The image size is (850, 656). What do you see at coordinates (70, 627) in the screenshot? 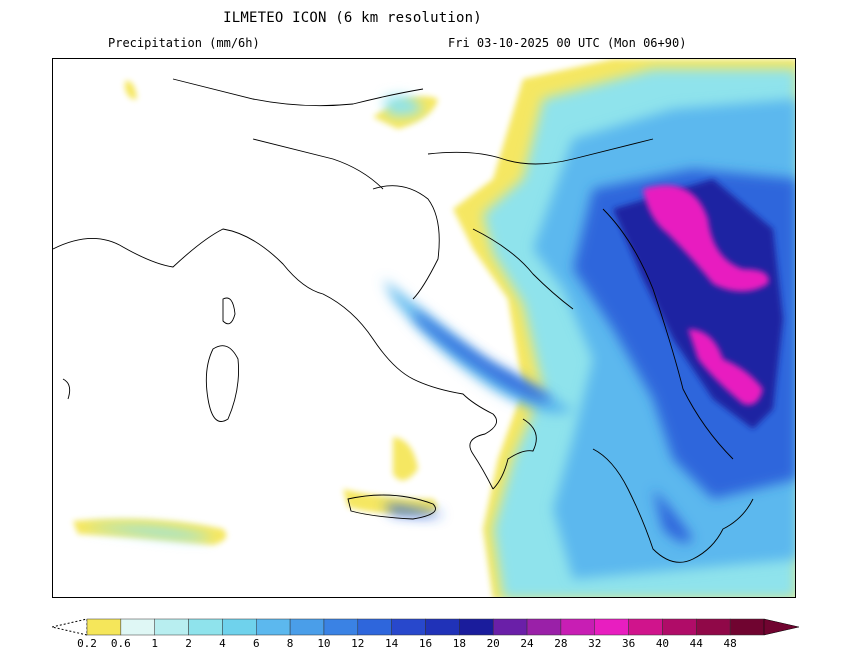
I see `scale-lower-arrow` at bounding box center [70, 627].